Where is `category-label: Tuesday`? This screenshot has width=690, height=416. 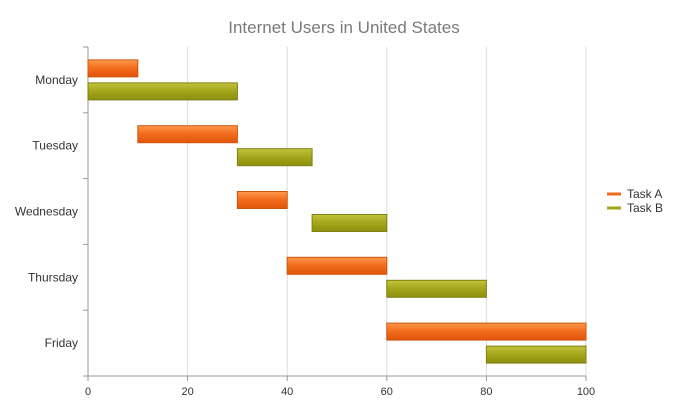 category-label: Tuesday is located at coordinates (55, 146).